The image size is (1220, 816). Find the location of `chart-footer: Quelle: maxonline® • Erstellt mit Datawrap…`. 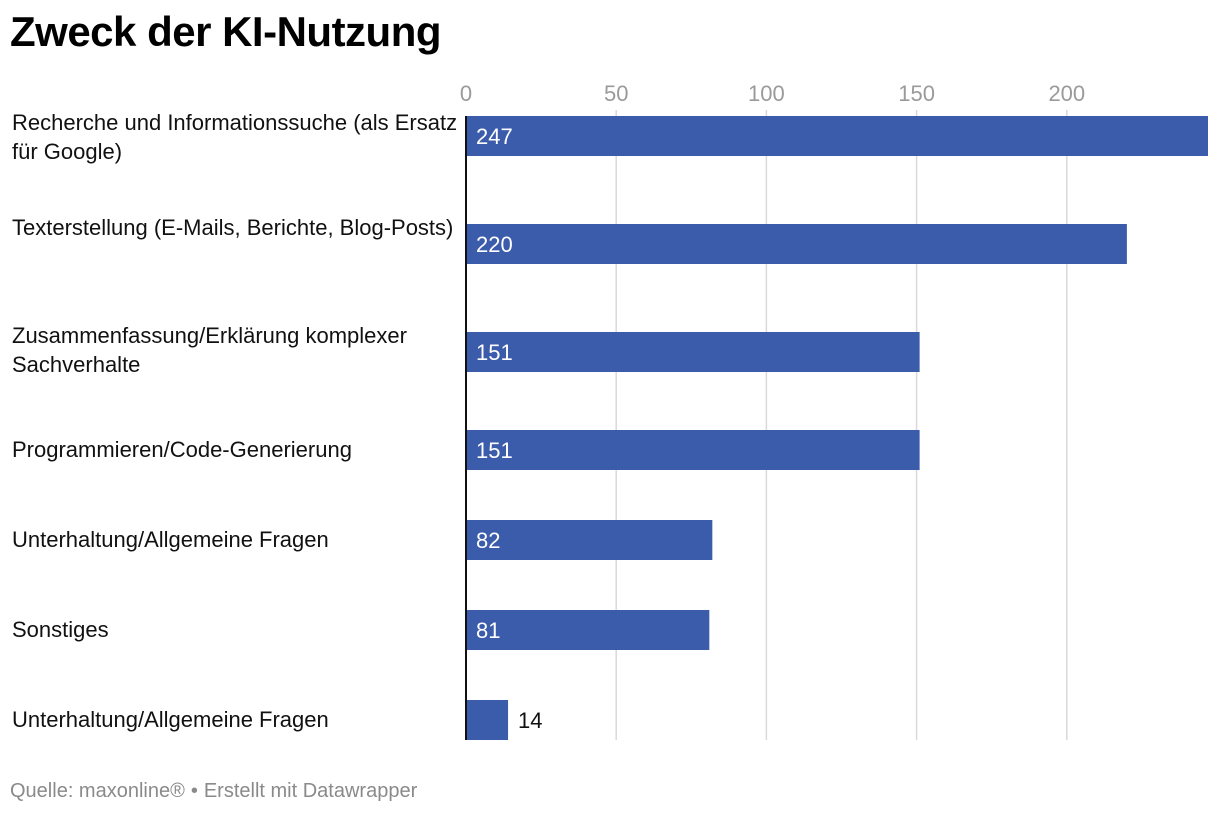

chart-footer: Quelle: maxonline® • Erstellt mit Datawrap… is located at coordinates (213, 791).